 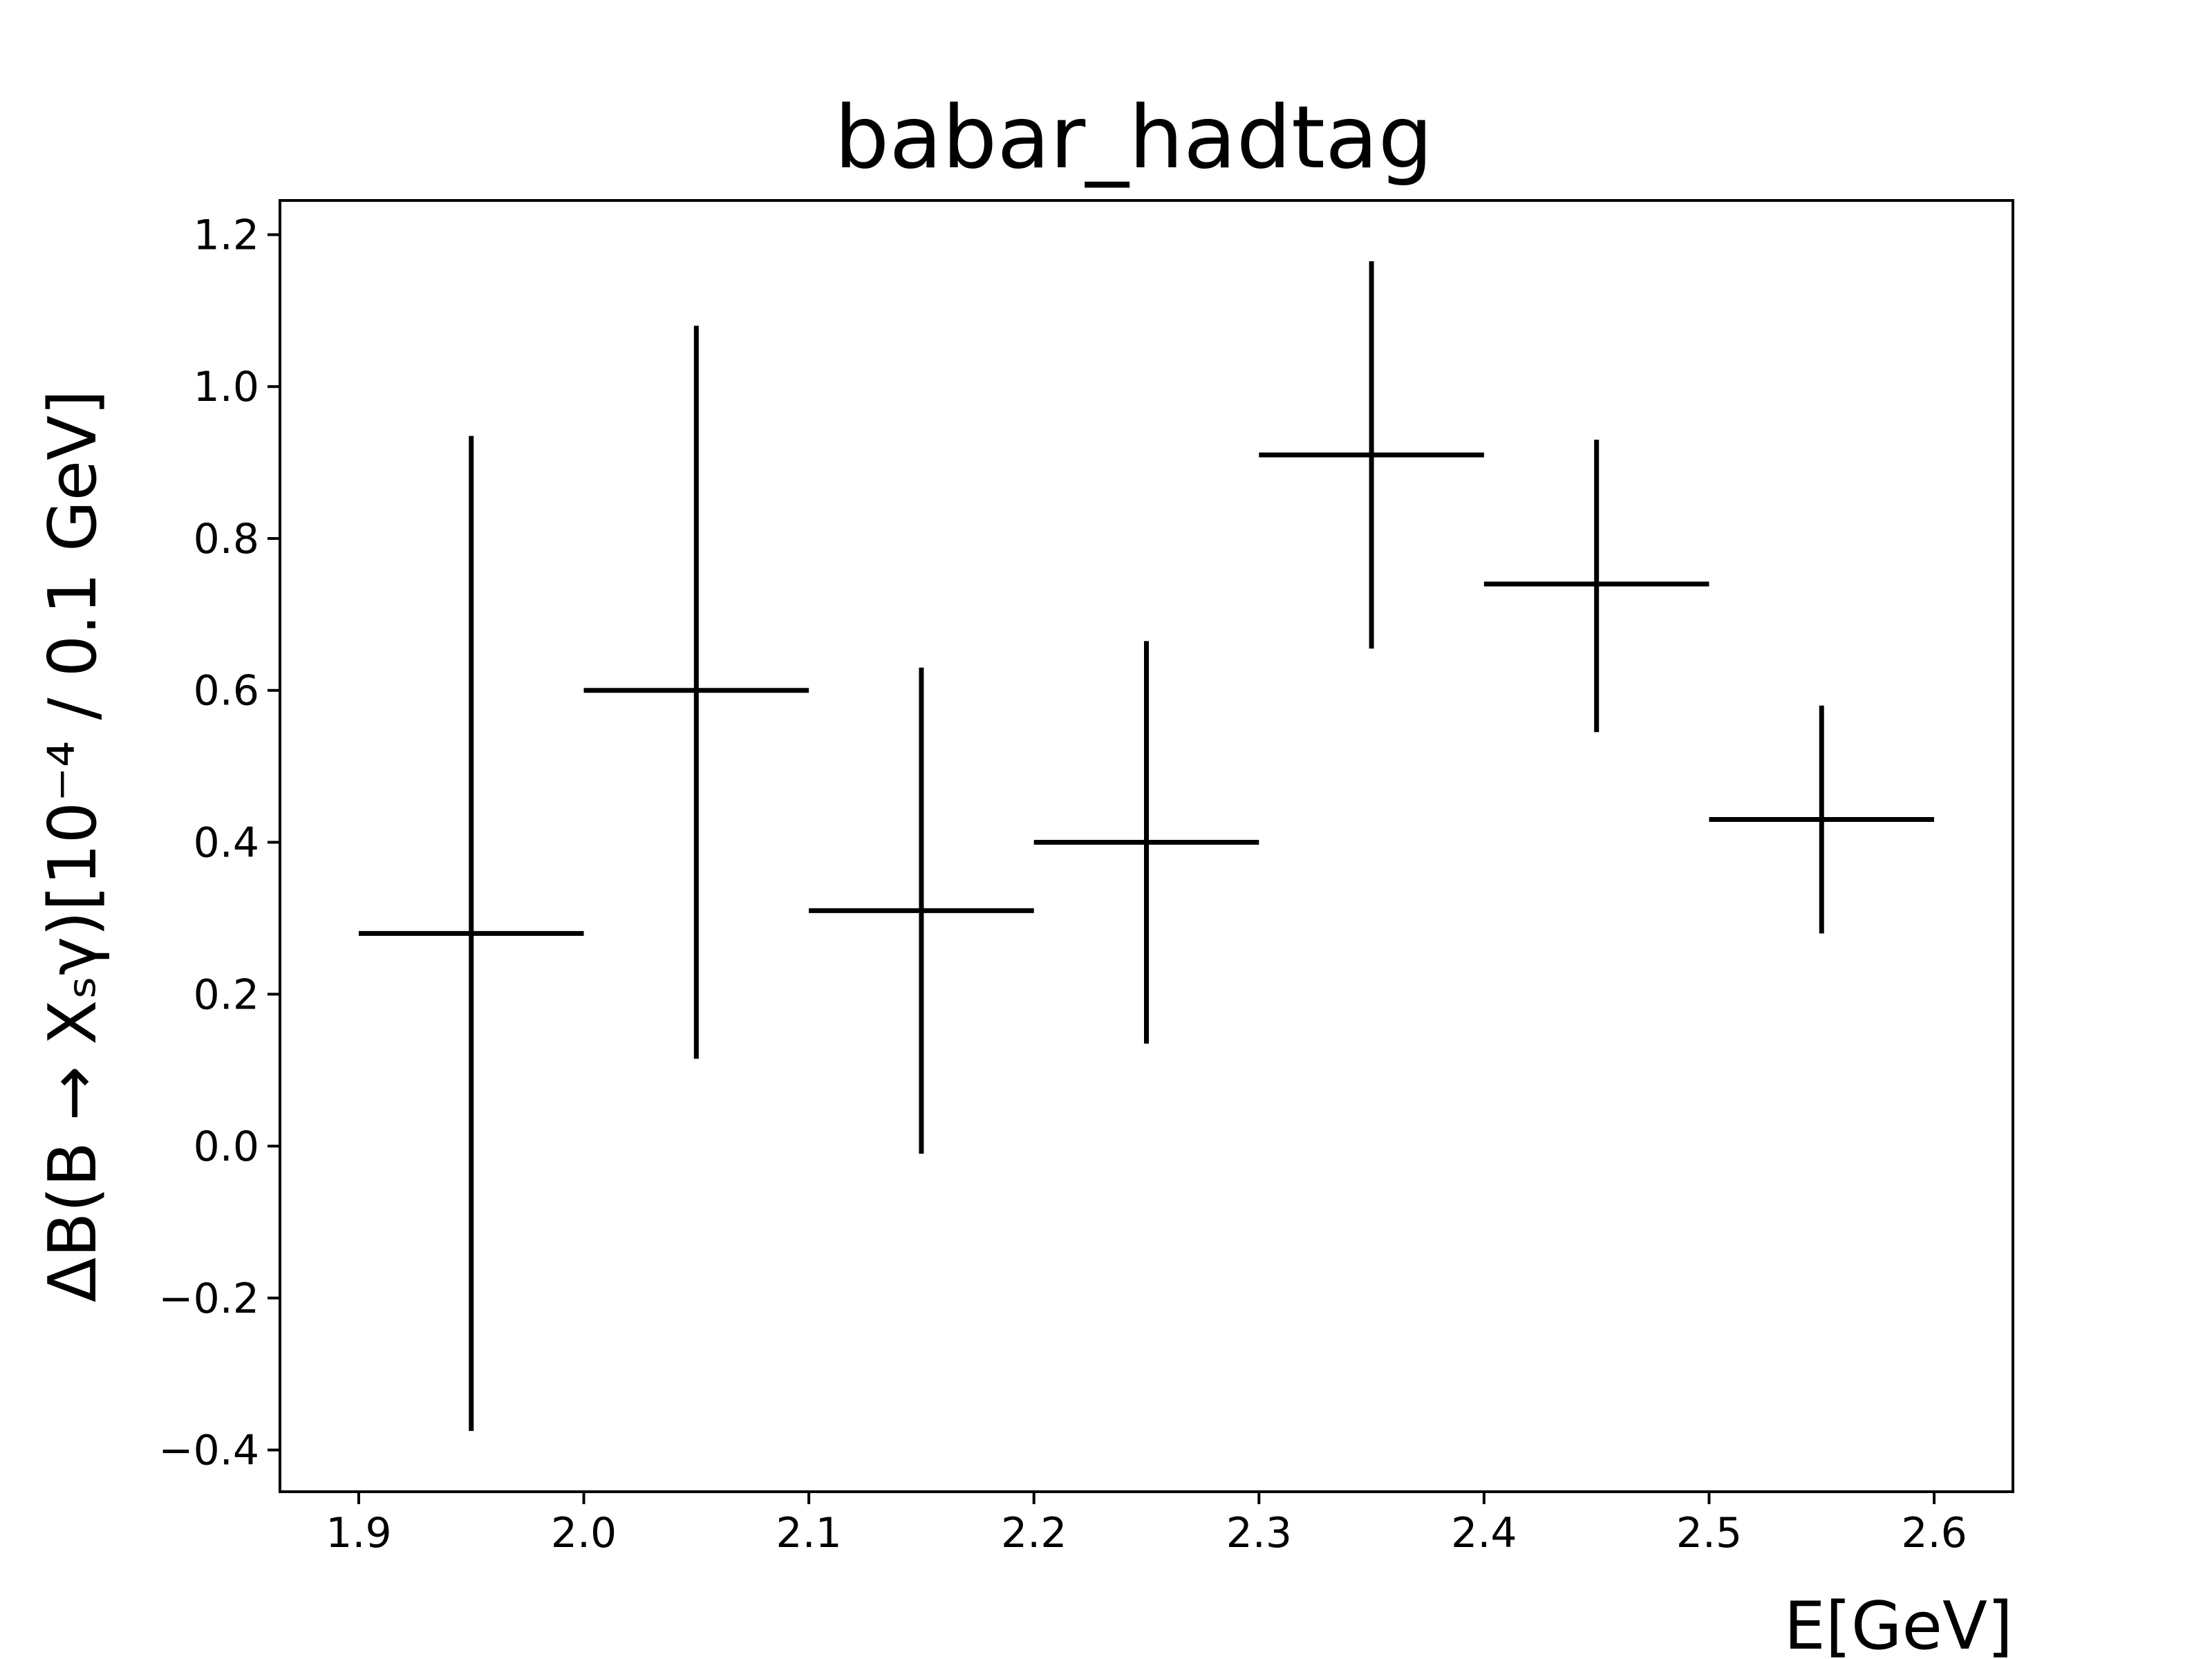 I want to click on y-tick-label: 1.0, so click(x=226, y=387).